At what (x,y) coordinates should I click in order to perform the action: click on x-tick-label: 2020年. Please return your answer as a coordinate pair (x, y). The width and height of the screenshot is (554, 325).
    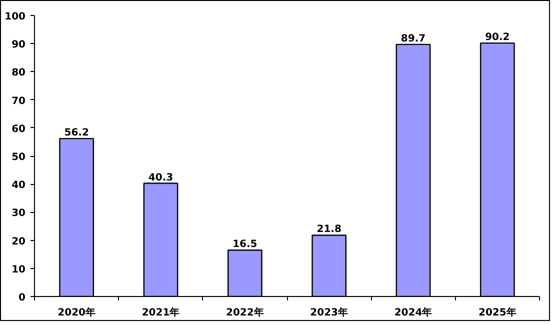
    Looking at the image, I should click on (77, 312).